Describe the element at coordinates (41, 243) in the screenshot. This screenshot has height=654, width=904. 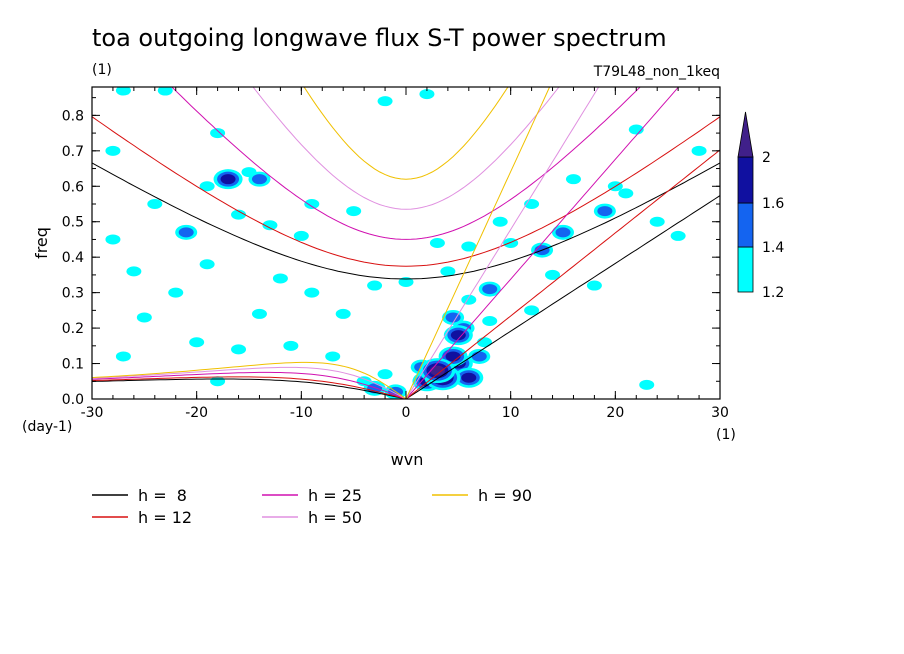
I see `y-axis-label: freq` at that location.